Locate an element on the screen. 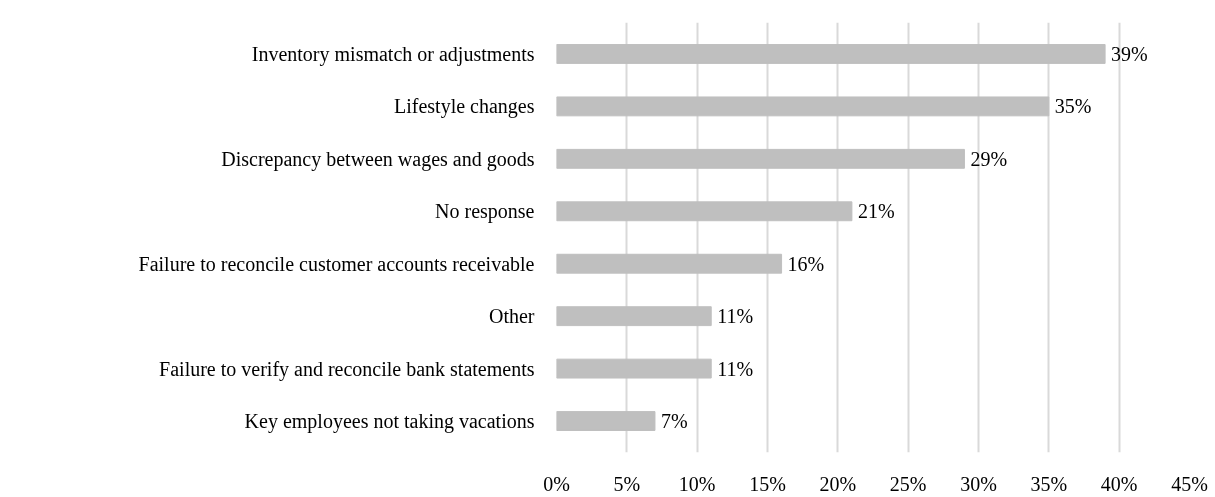 The image size is (1215, 497). x-tick-label: 0% is located at coordinates (556, 483).